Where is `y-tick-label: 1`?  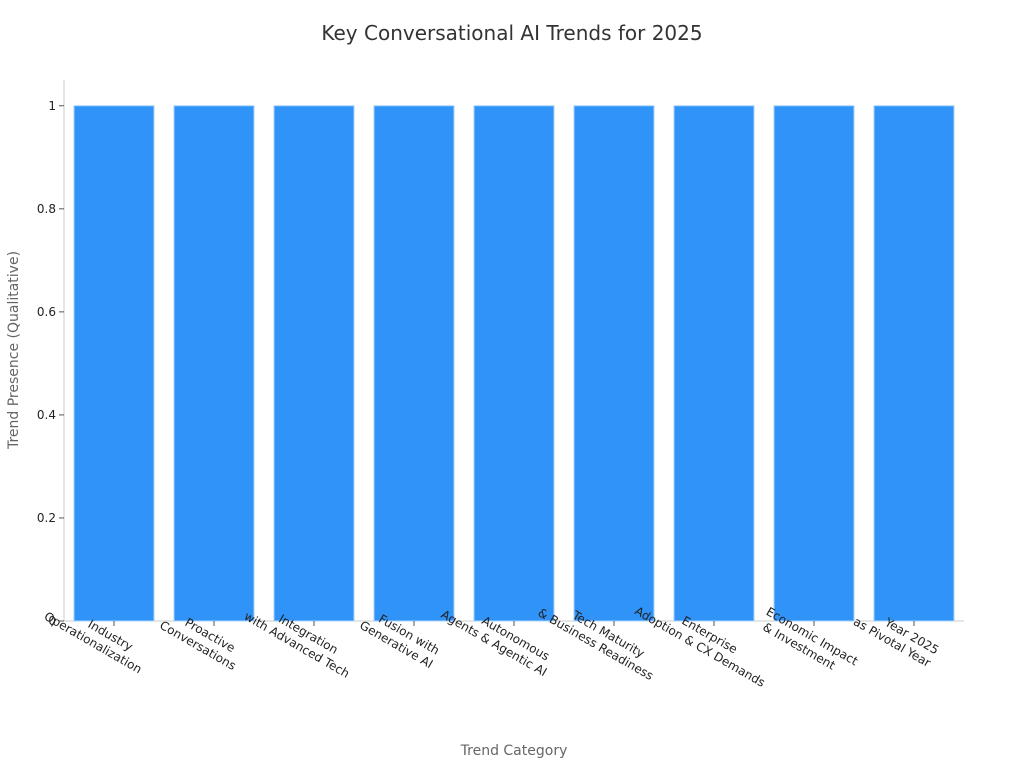
y-tick-label: 1 is located at coordinates (52, 106).